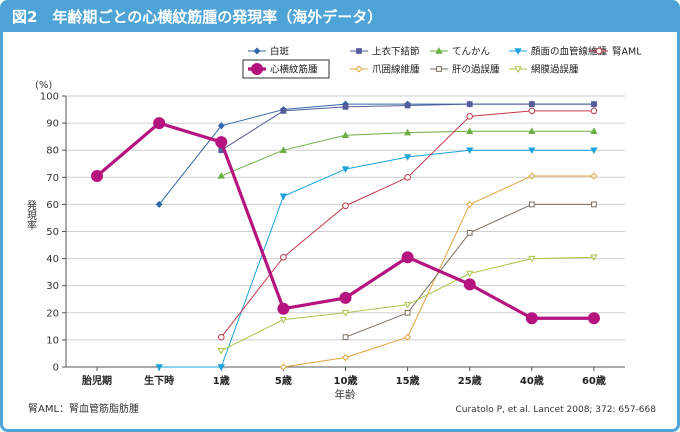  What do you see at coordinates (532, 380) in the screenshot?
I see `x-tick-label: 40歳` at bounding box center [532, 380].